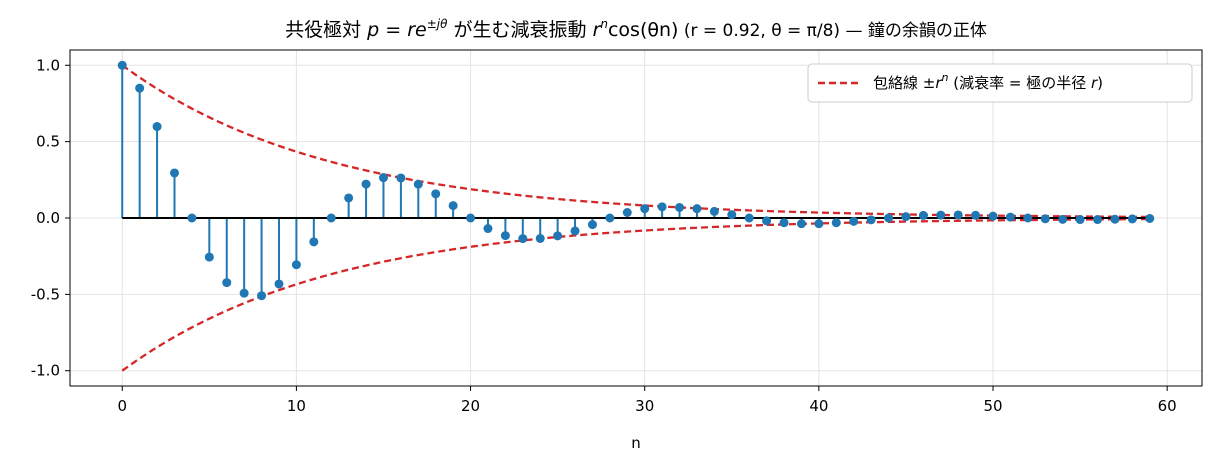 The height and width of the screenshot is (467, 1217). I want to click on x-tick-label: 10, so click(296, 406).